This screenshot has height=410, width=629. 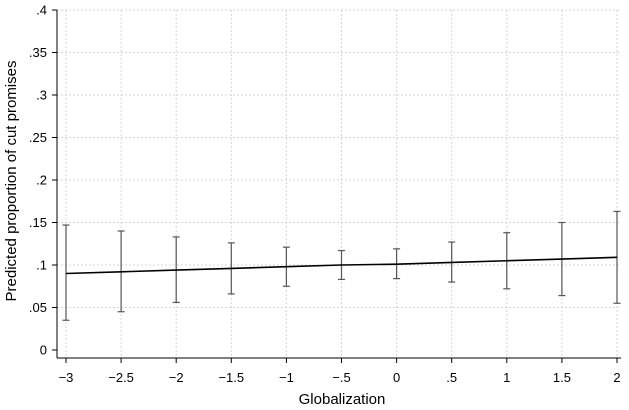 I want to click on y-tick-label: .3, so click(x=41, y=95).